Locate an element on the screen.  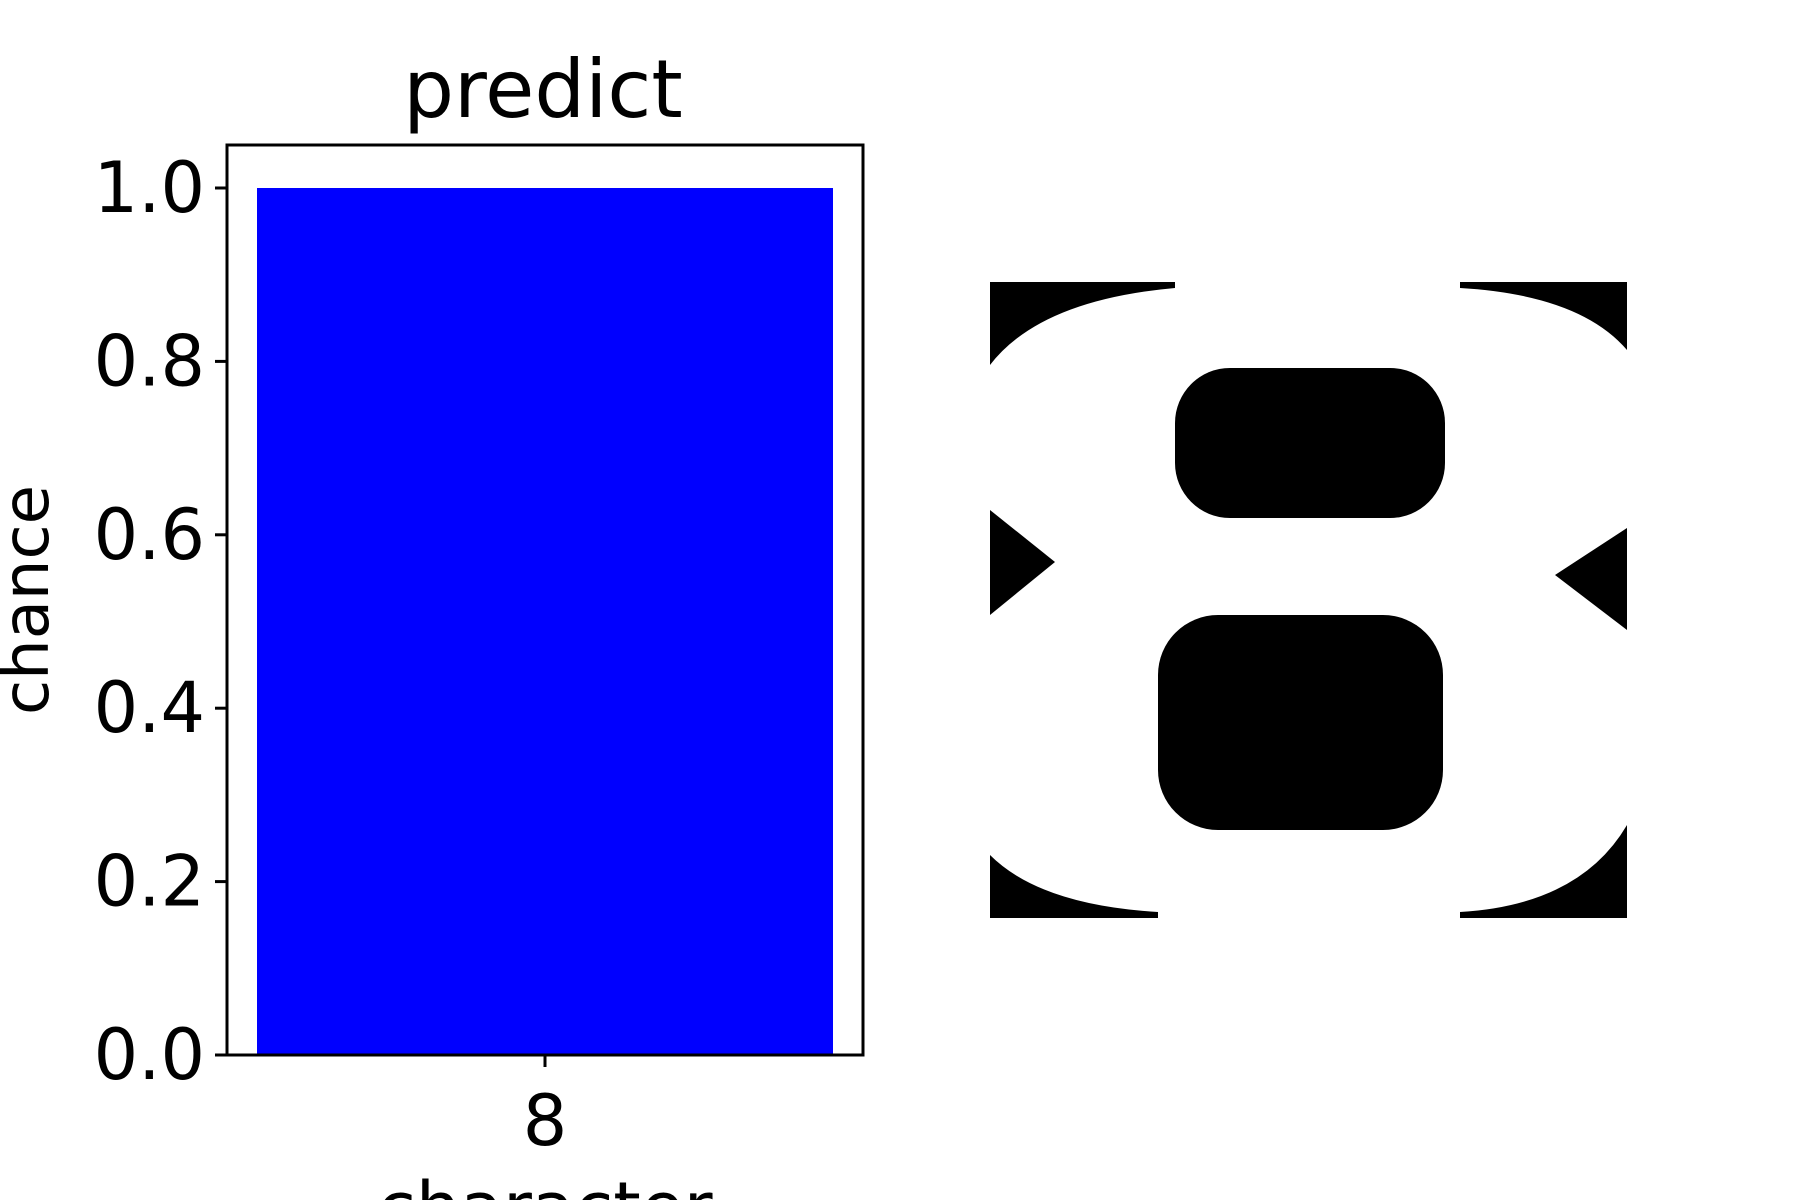
corner-top-right is located at coordinates (1543, 316).